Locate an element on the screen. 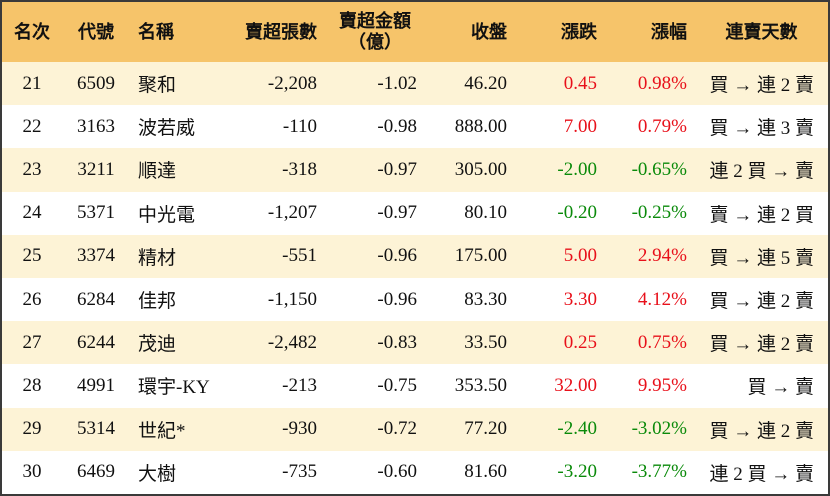 The height and width of the screenshot is (496, 830). header-close: 收盤 is located at coordinates (470, 32).